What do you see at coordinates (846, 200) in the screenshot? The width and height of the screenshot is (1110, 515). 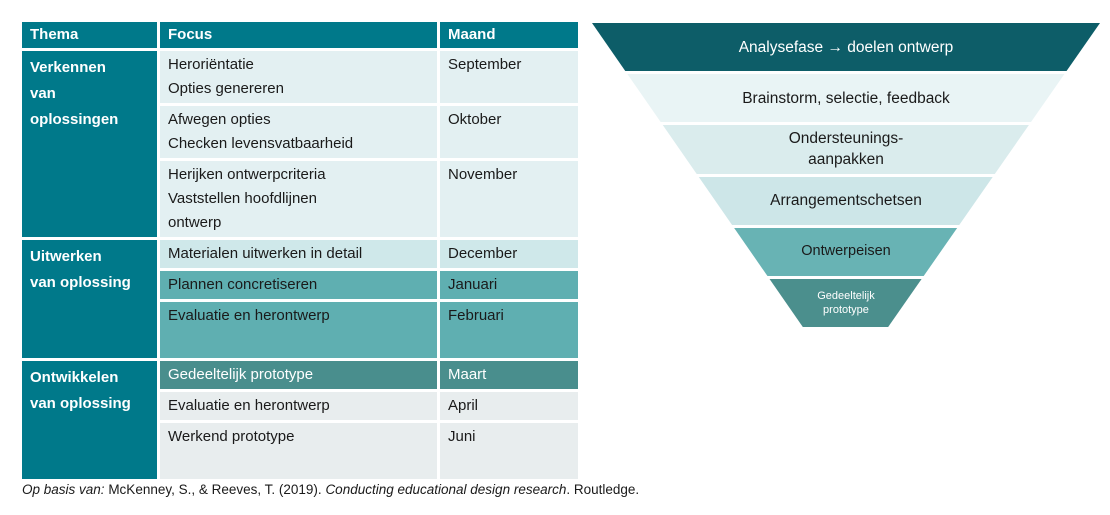 I see `funnel-level-4: Arrangementschetsen` at bounding box center [846, 200].